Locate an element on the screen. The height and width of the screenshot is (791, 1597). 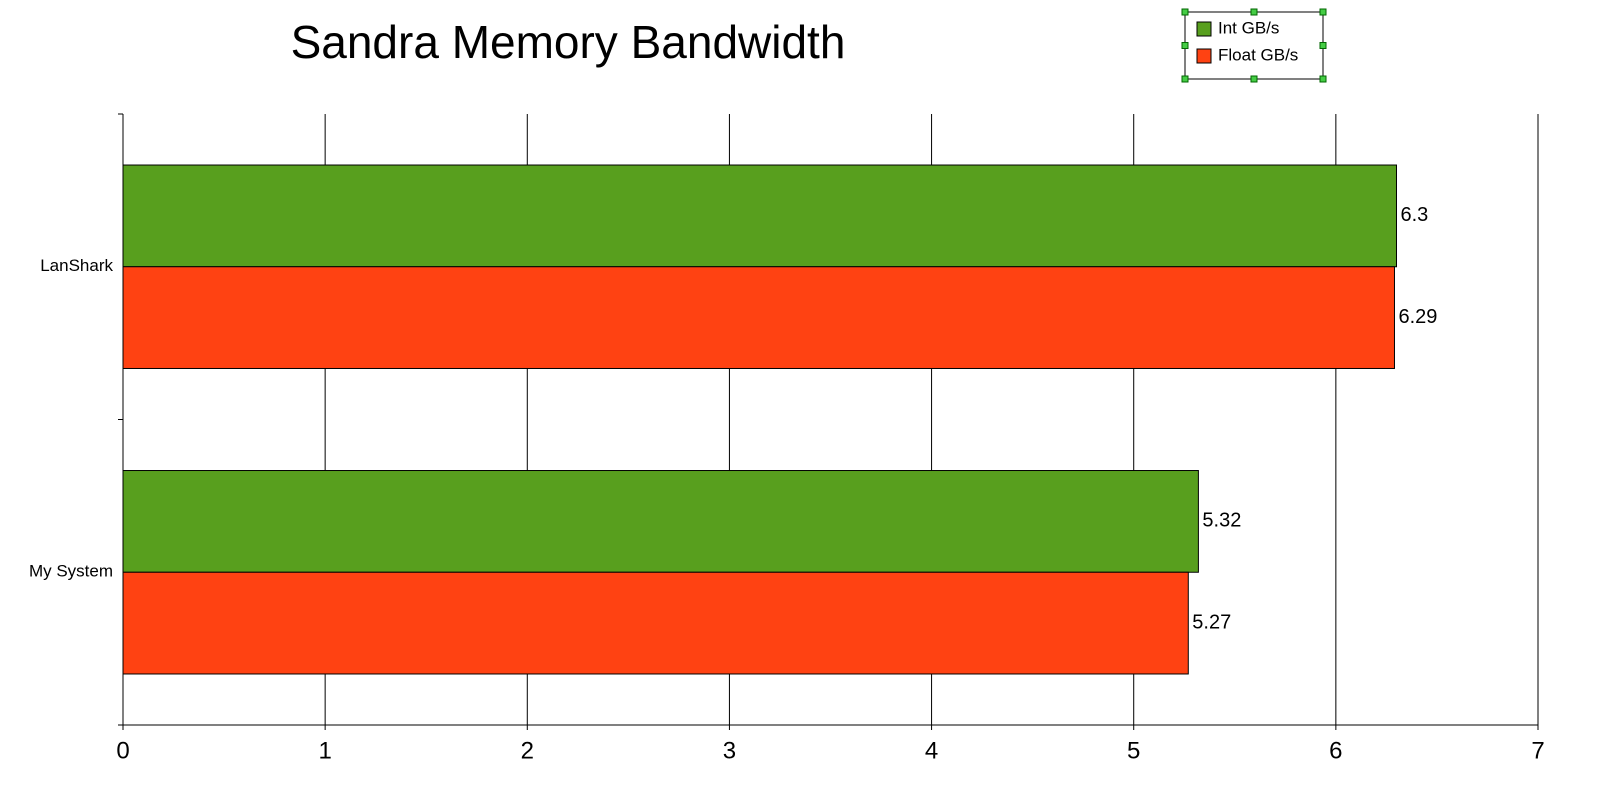
legend-label: Float GB/s is located at coordinates (1258, 54).